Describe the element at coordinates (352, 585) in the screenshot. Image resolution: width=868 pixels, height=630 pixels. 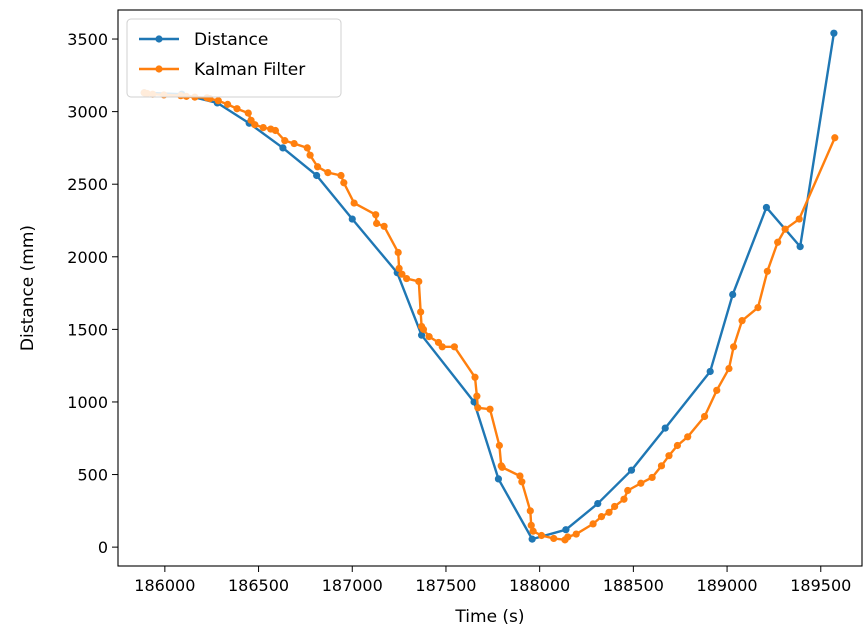
I see `x-tick-label: 187000` at that location.